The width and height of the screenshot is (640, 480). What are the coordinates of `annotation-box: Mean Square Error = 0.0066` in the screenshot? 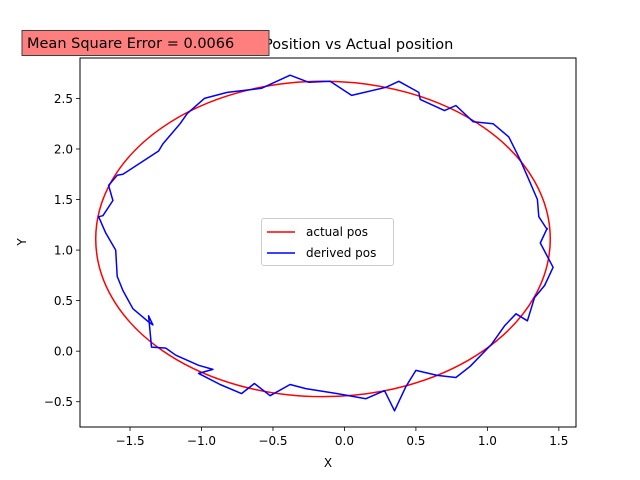 It's located at (145, 43).